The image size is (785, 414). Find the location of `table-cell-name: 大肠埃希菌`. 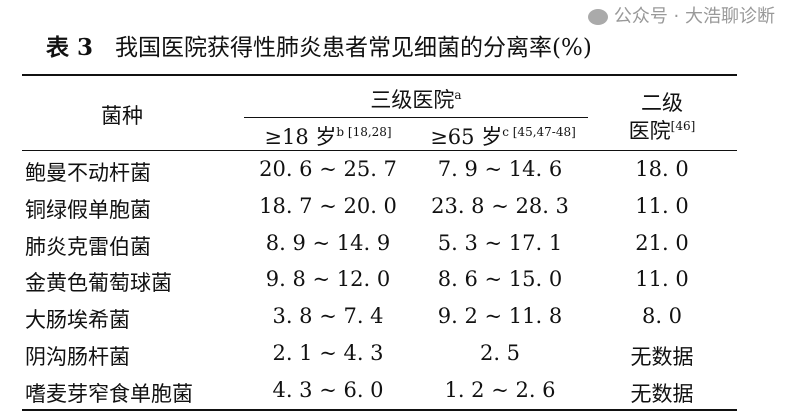

table-cell-name: 大肠埃希菌 is located at coordinates (77, 320).